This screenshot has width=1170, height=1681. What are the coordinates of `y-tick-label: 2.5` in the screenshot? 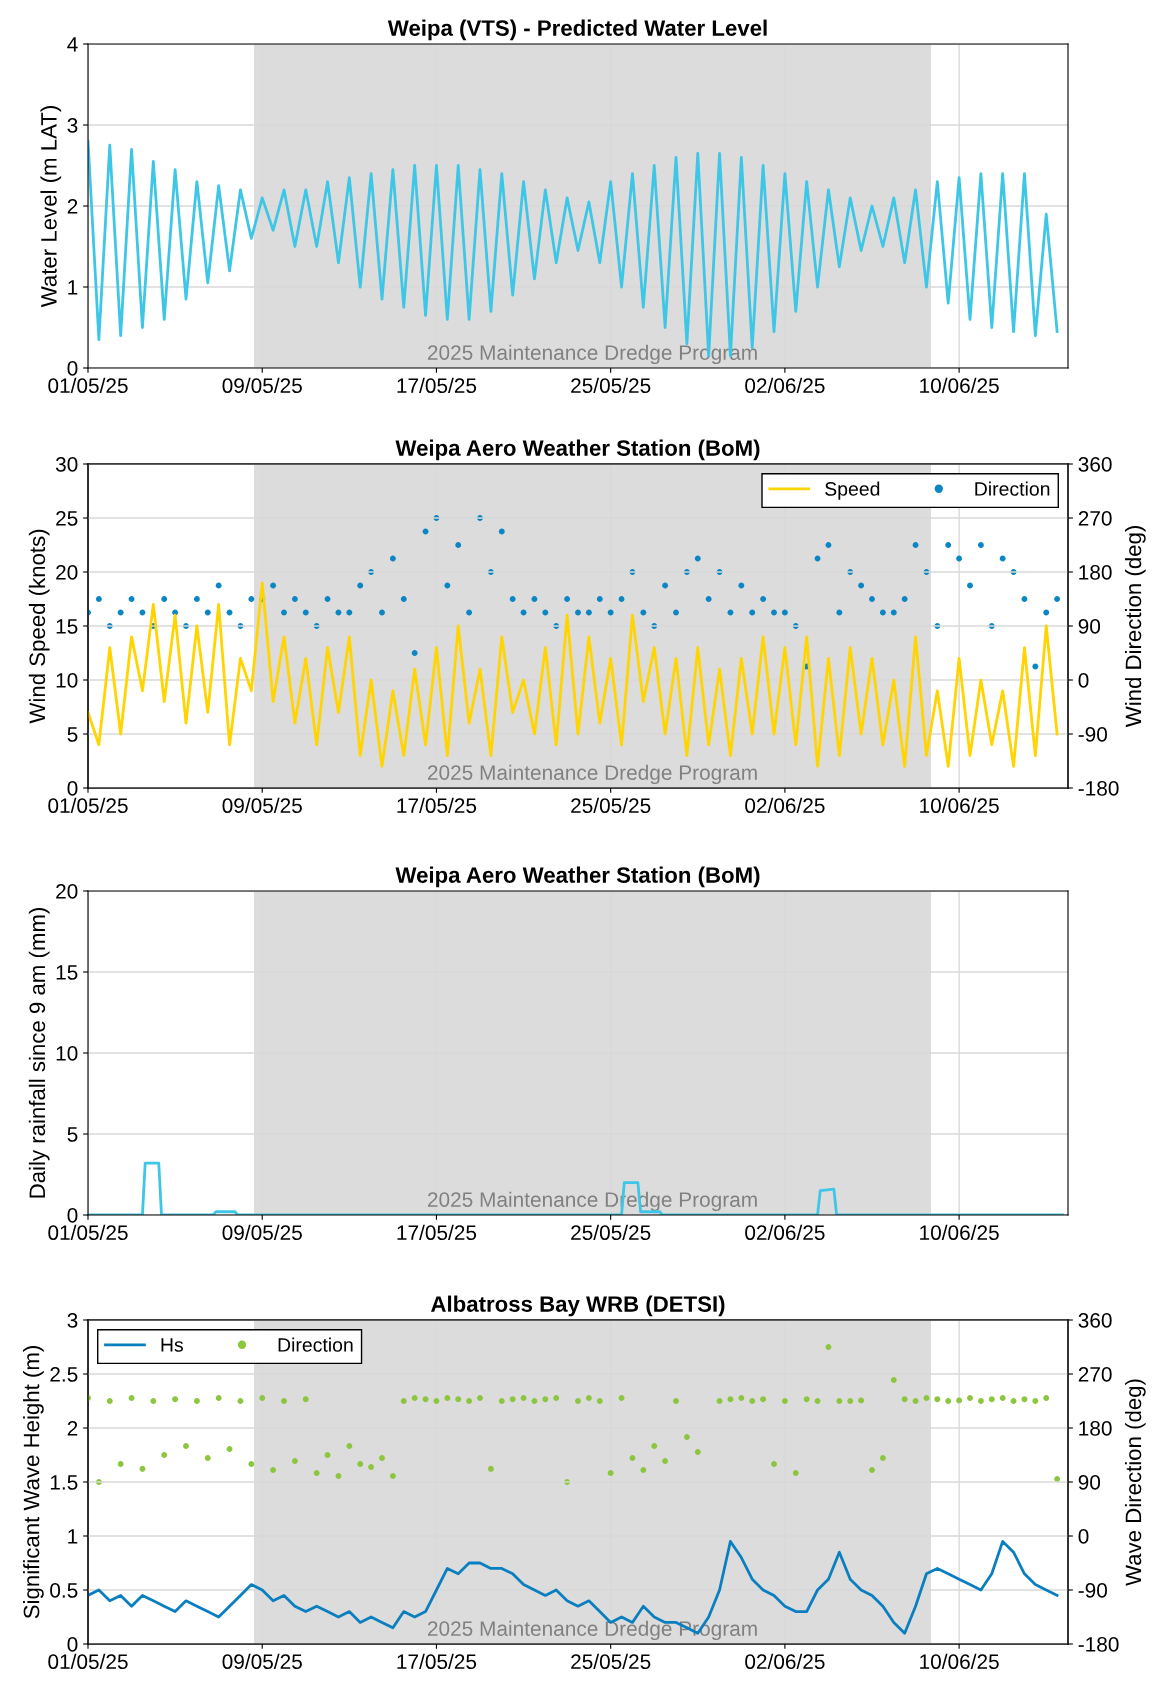 It's located at (64, 1374).